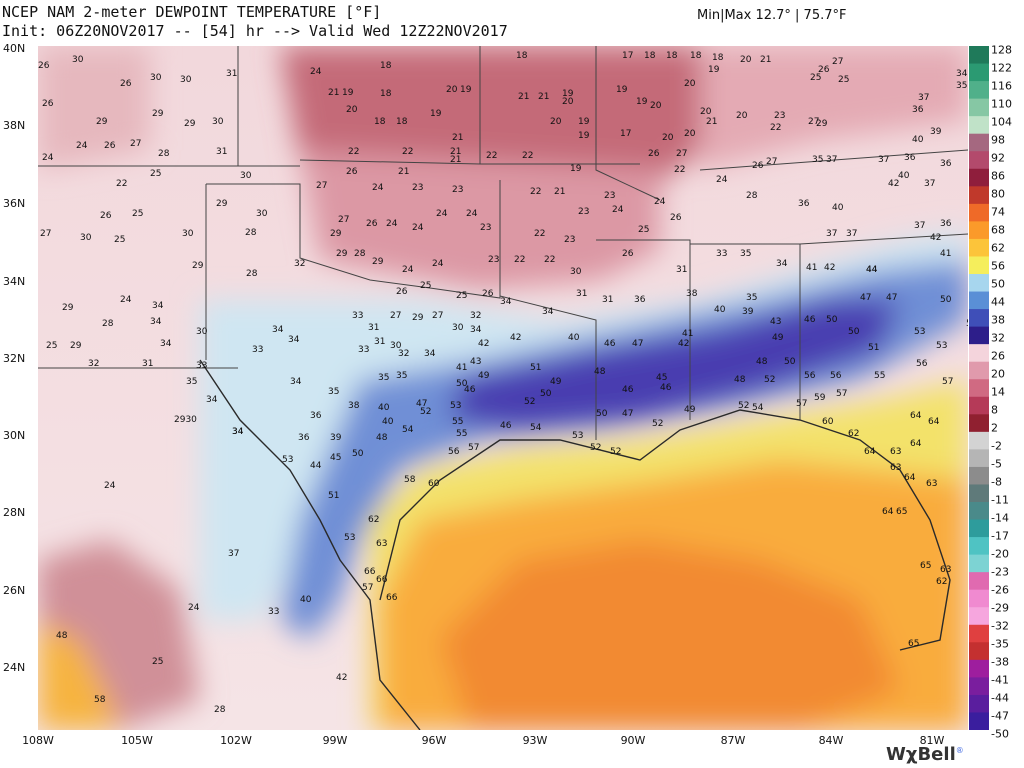 This screenshot has height=768, width=1024. I want to click on station-value: 48, so click(382, 438).